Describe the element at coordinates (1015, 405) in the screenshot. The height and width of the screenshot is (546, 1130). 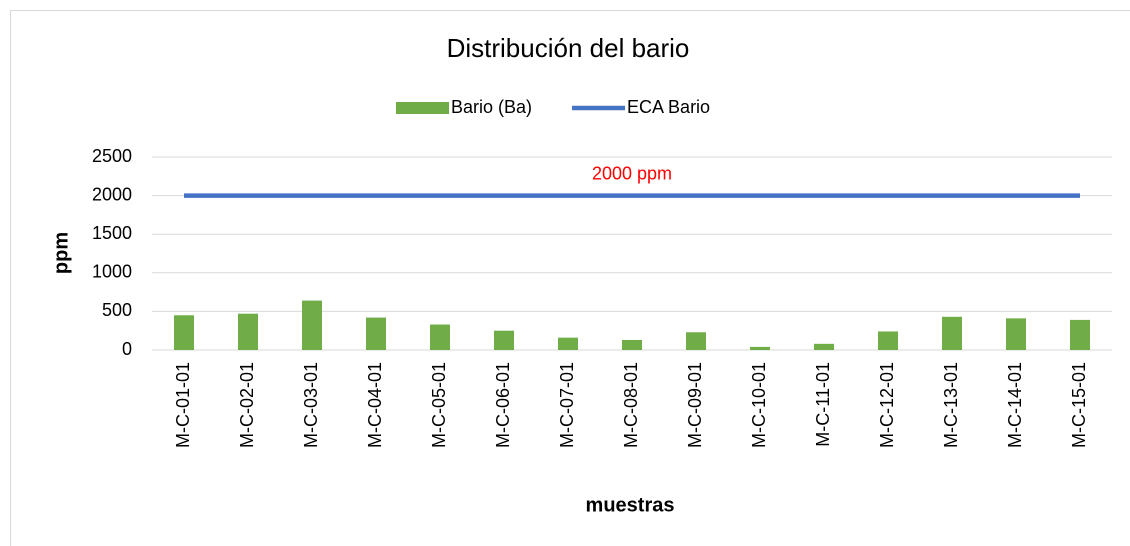
I see `x-tick-label: M-C-14-01` at that location.